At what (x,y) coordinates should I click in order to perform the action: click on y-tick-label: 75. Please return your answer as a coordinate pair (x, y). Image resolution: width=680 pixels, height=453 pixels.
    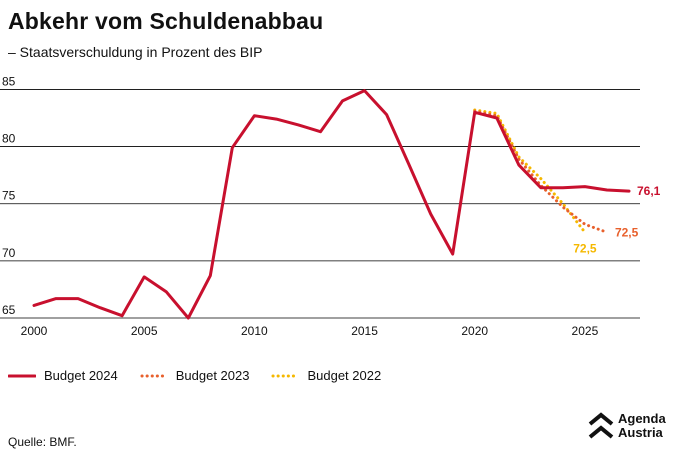
    Looking at the image, I should click on (9, 196).